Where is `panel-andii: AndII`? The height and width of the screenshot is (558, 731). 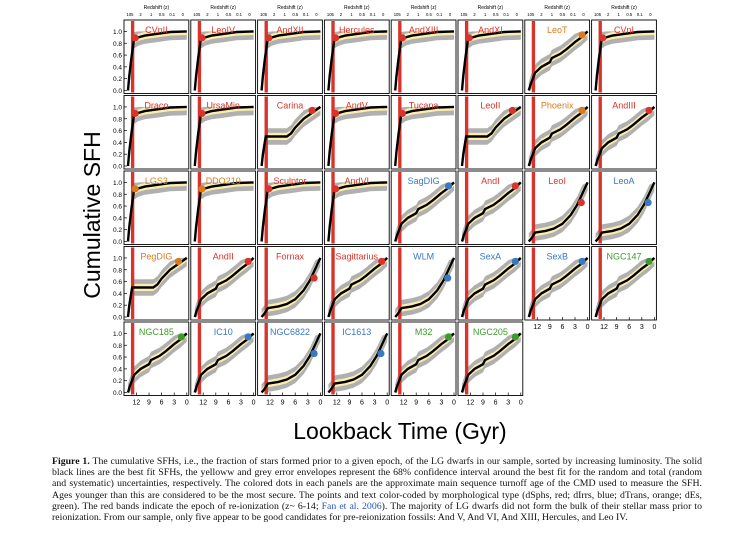
panel-andii: AndII is located at coordinates (223, 283).